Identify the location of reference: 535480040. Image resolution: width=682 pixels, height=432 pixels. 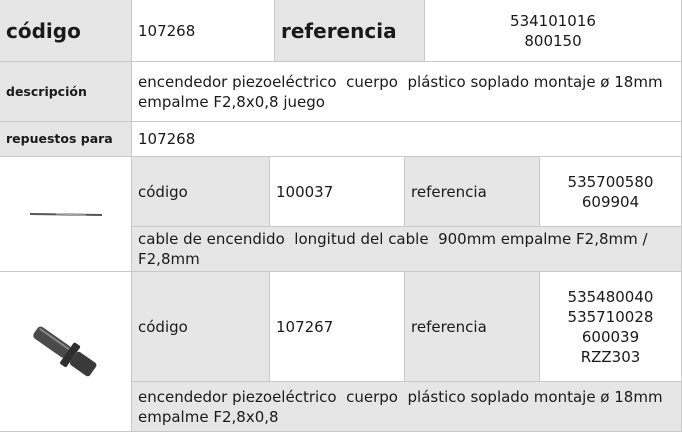
(610, 296).